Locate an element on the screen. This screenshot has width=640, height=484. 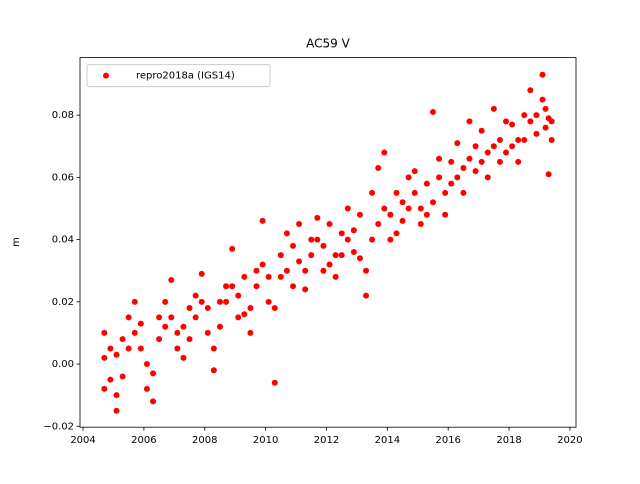
x-tick-label: 2016 is located at coordinates (447, 440).